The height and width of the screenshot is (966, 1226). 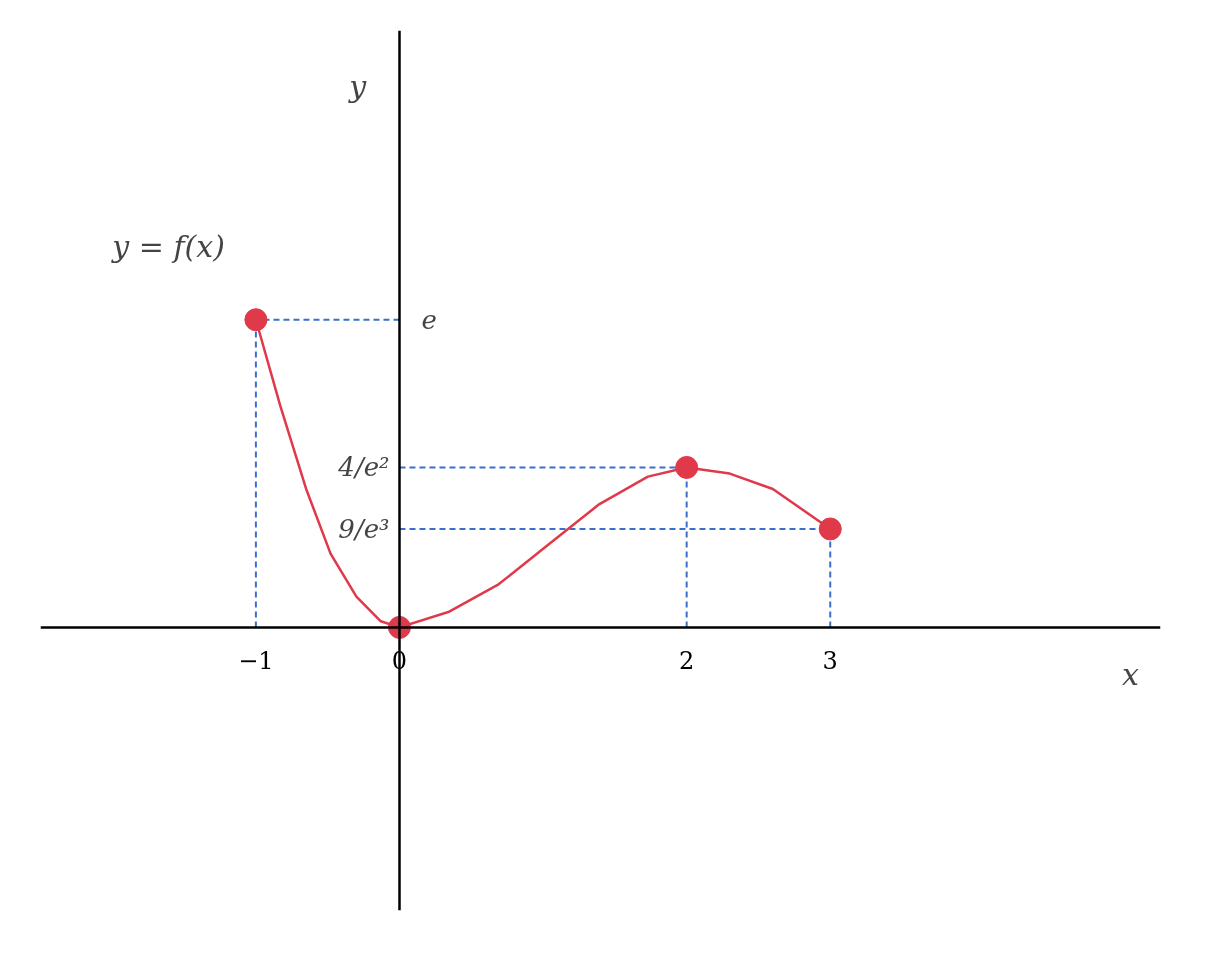 What do you see at coordinates (357, 87) in the screenshot?
I see `text: y` at bounding box center [357, 87].